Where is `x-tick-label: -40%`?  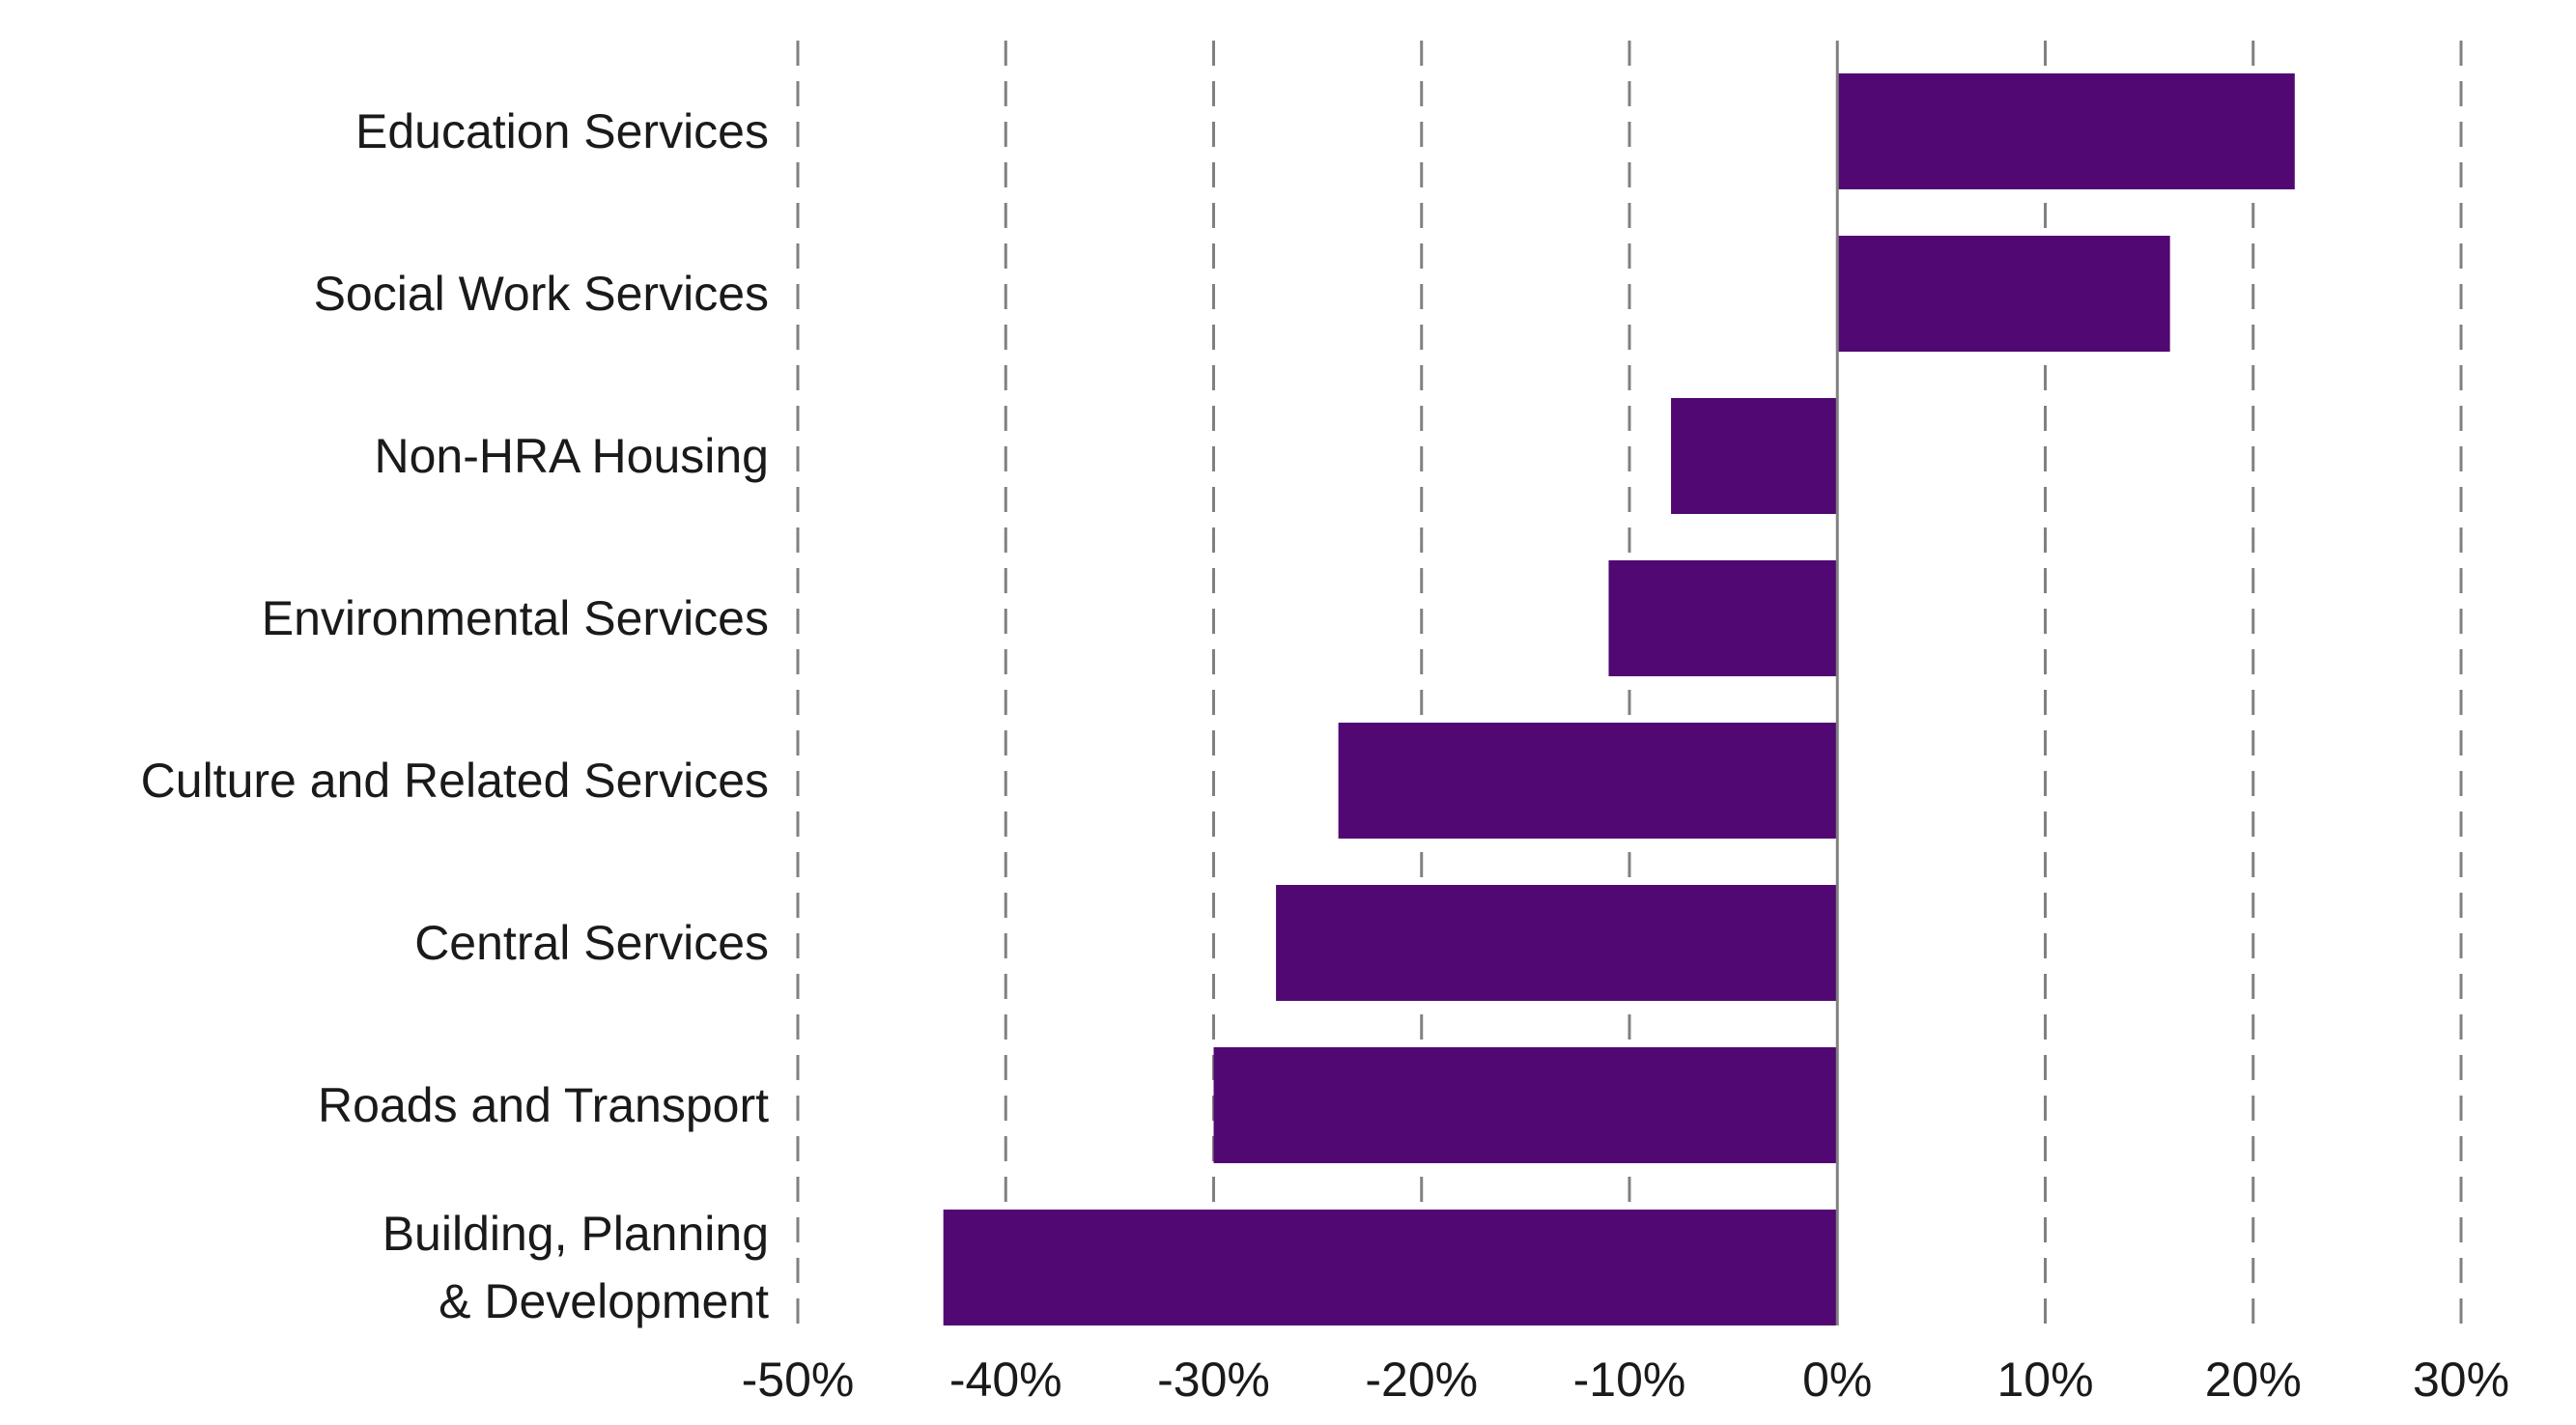 x-tick-label: -40% is located at coordinates (1005, 1380).